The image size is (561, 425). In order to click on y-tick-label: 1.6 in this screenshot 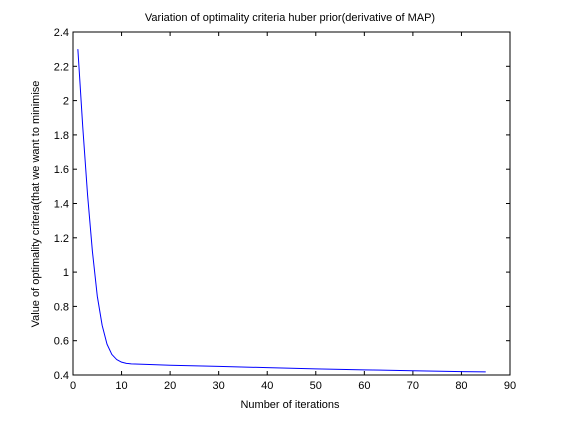, I will do `click(61, 170)`.